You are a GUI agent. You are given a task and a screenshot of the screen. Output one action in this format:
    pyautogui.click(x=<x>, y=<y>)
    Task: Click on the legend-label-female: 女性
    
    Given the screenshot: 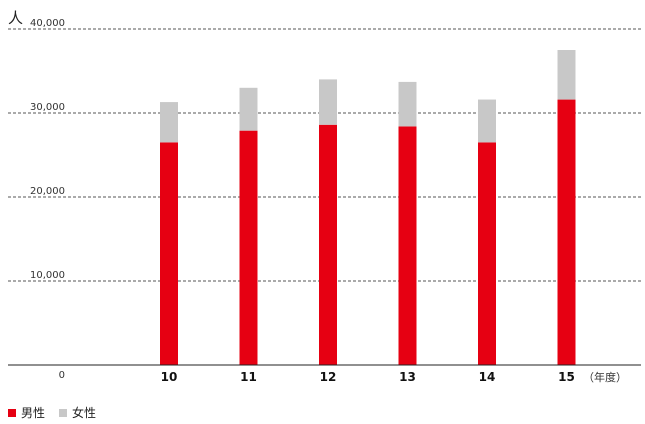 What is the action you would take?
    pyautogui.click(x=84, y=413)
    